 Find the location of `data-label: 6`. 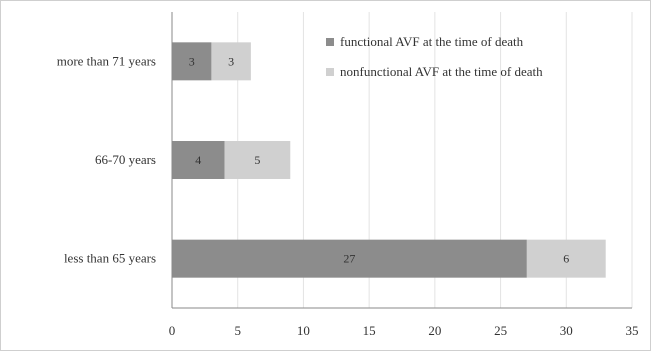

data-label: 6 is located at coordinates (566, 259).